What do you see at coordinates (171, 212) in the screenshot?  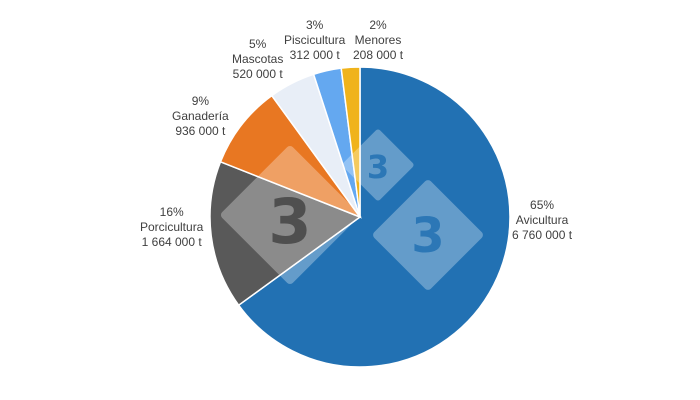 I see `slice-percent: 16%` at bounding box center [171, 212].